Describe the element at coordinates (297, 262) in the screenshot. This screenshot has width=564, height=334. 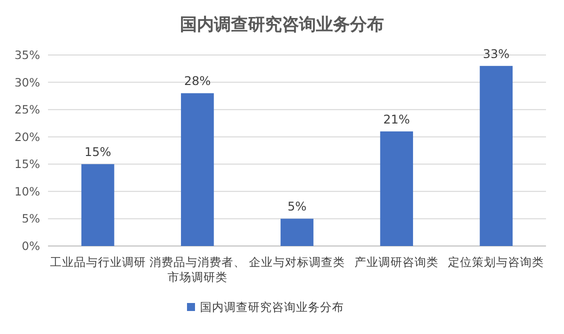
I see `x-tick-label: 企业与对标调查类` at that location.